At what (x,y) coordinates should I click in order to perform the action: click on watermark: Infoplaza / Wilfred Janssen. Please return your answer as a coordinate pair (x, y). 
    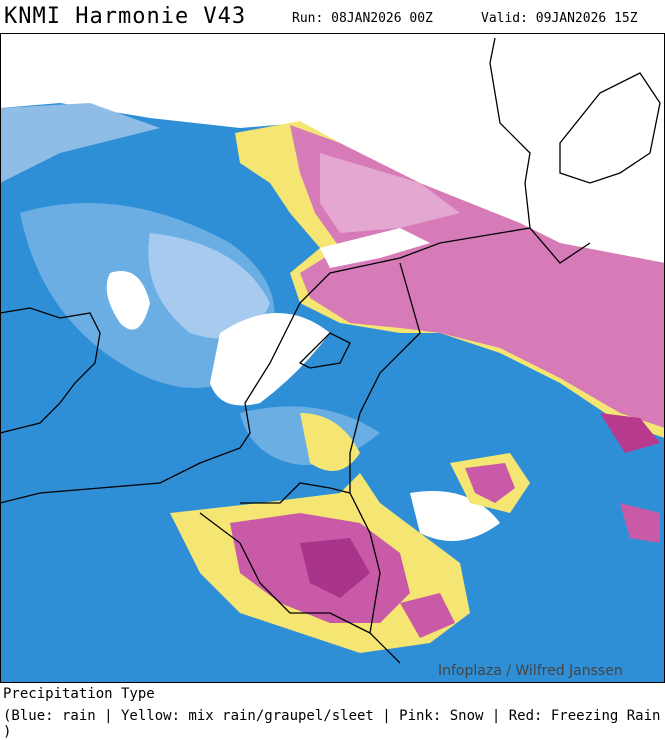
    Looking at the image, I should click on (530, 671).